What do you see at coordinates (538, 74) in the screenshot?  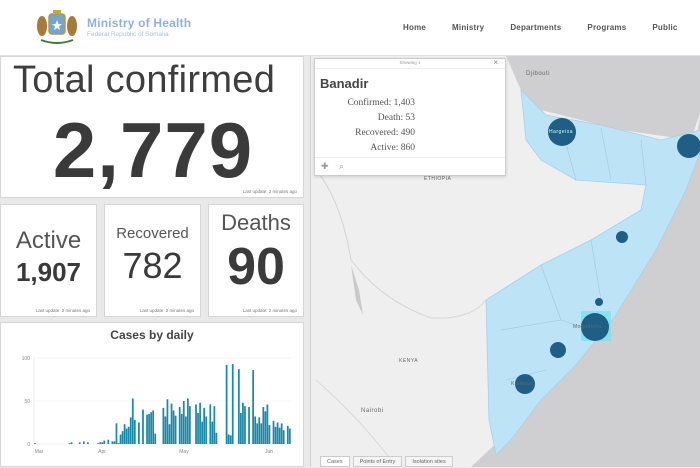 I see `map-label-djibouti: Djibouti` at bounding box center [538, 74].